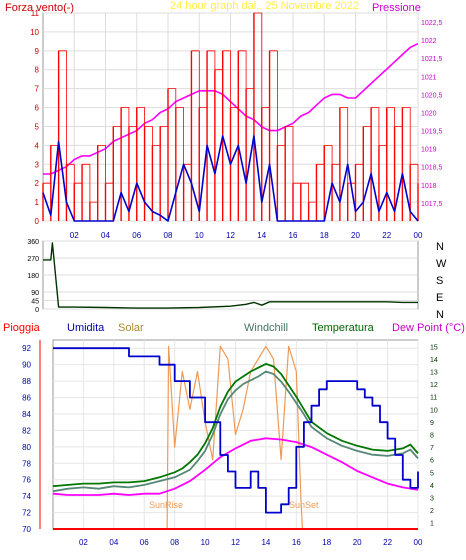 The width and height of the screenshot is (466, 560). I want to click on sunset-label: SunSet, so click(304, 505).